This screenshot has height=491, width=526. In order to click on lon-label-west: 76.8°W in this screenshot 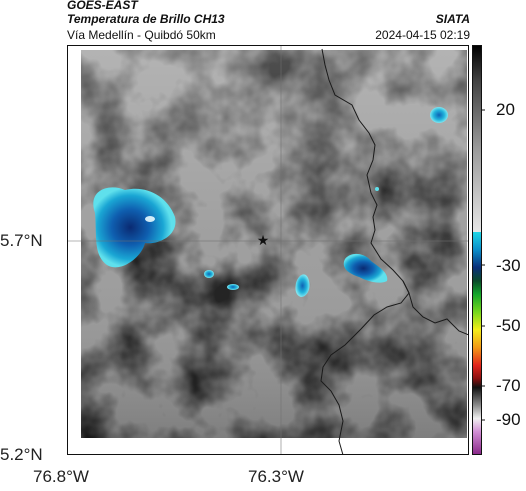, I will do `click(61, 476)`.